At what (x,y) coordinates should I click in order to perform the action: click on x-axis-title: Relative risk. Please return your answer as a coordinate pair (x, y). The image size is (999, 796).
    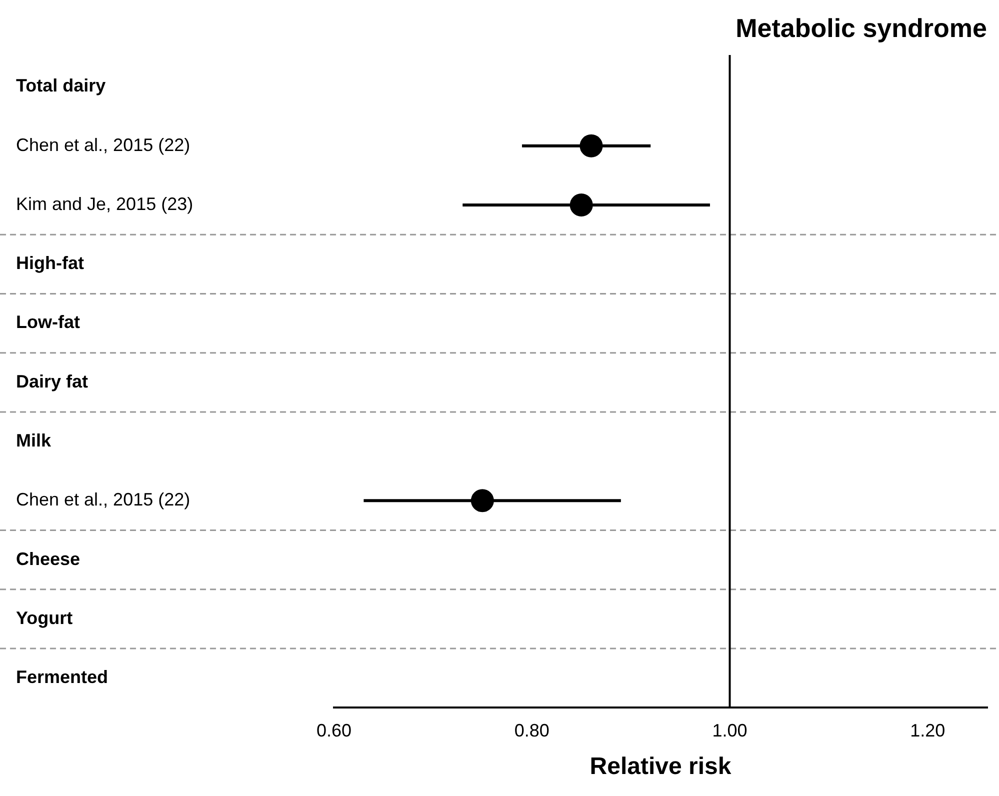
    Looking at the image, I should click on (661, 766).